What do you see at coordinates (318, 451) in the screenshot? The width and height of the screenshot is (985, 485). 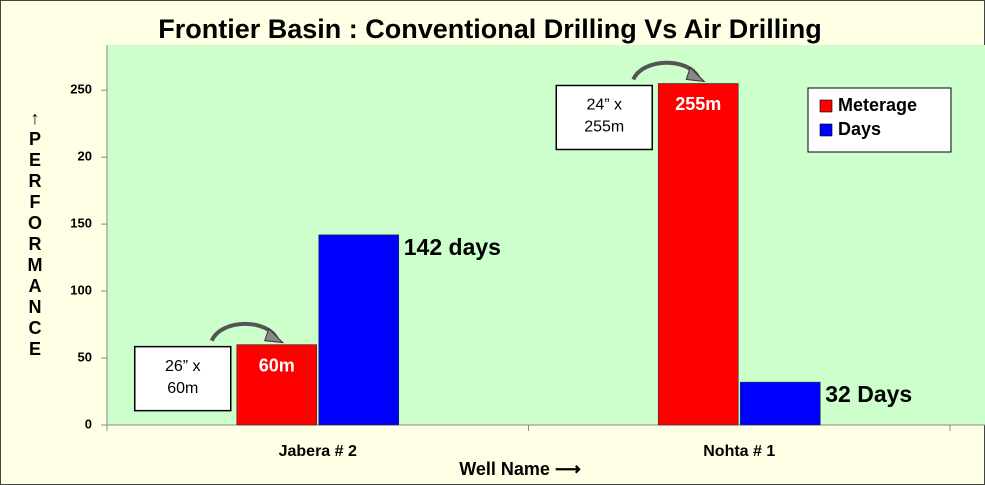 I see `x-tick-label: Jabera # 2` at bounding box center [318, 451].